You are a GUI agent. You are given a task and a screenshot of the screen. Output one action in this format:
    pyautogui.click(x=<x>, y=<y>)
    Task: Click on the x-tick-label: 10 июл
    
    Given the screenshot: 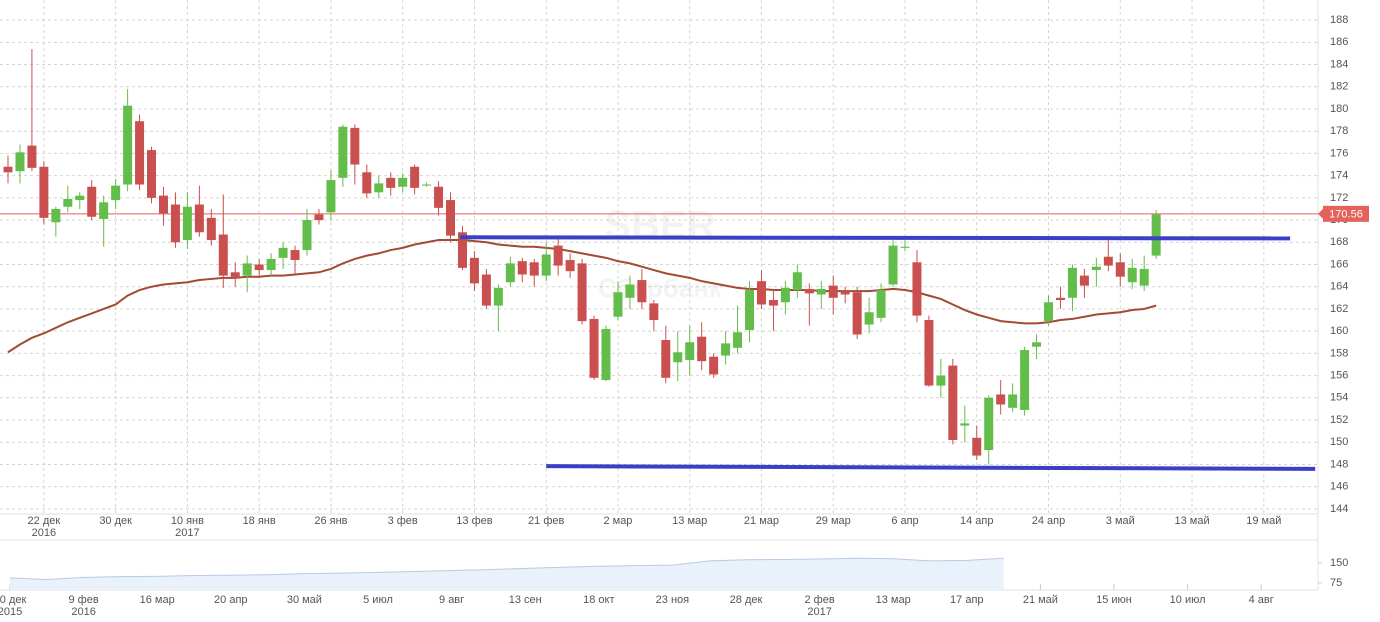 What is the action you would take?
    pyautogui.click(x=1188, y=600)
    